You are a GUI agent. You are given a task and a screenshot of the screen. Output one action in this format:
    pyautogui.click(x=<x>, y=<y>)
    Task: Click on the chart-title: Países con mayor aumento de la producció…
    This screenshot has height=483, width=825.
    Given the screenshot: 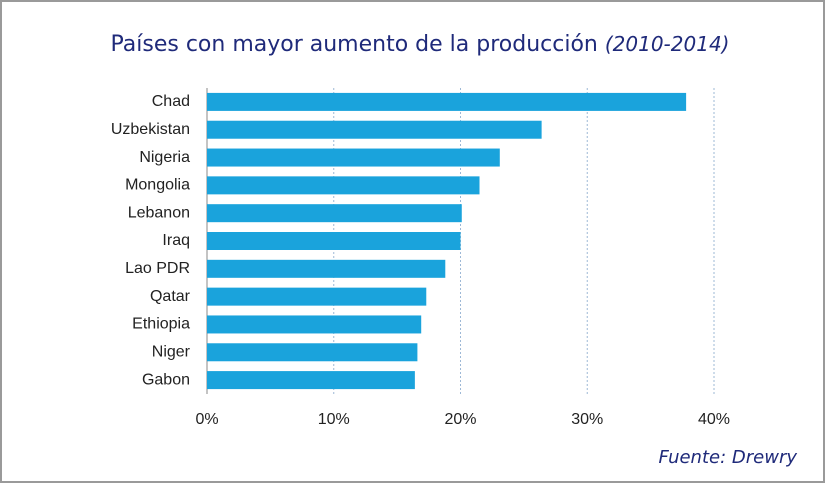 What is the action you would take?
    pyautogui.click(x=420, y=45)
    